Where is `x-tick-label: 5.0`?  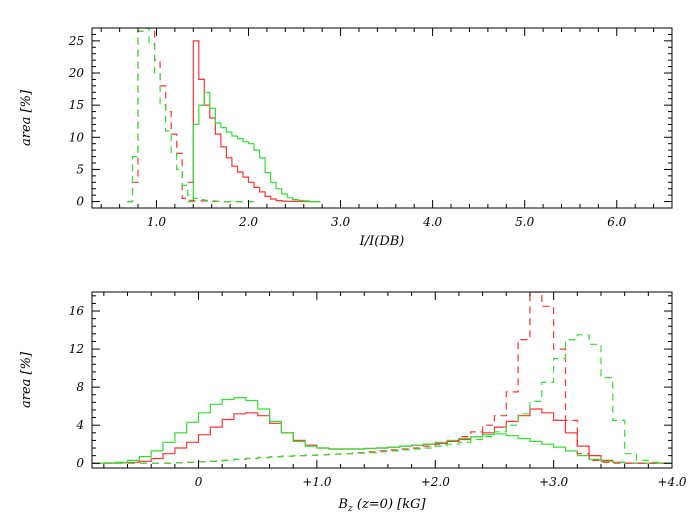 x-tick-label: 5.0 is located at coordinates (524, 222).